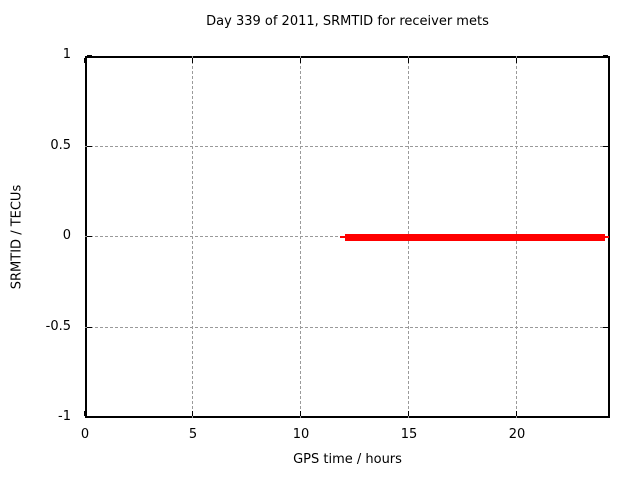  I want to click on y-tick-label: -1, so click(64, 416).